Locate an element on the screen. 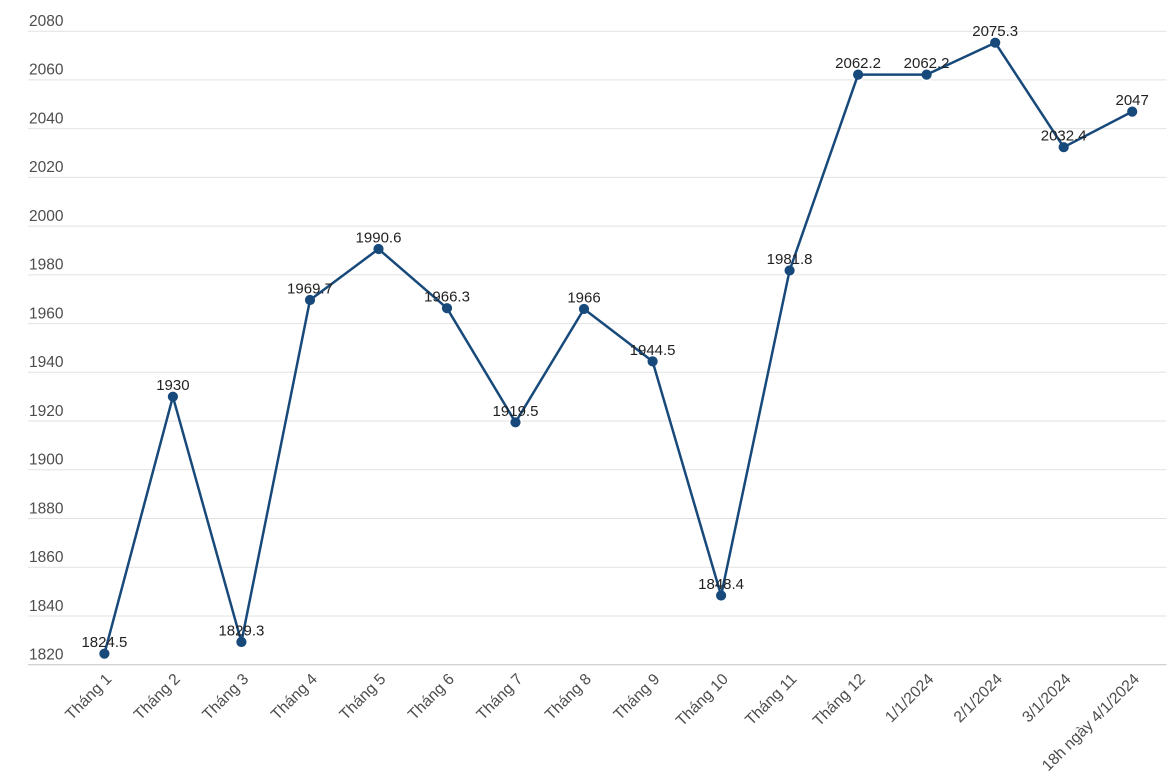 The image size is (1172, 783). svg-text: 1900 is located at coordinates (46, 460).